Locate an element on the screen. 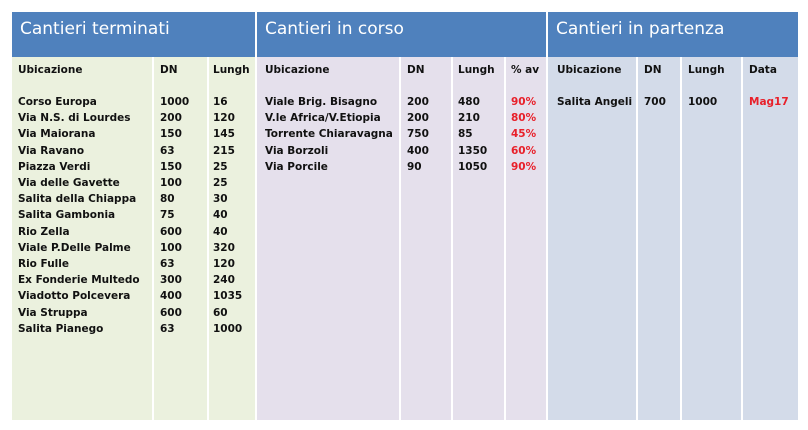 This screenshot has width=808, height=430. section-title: Cantieri in corso is located at coordinates (402, 34).